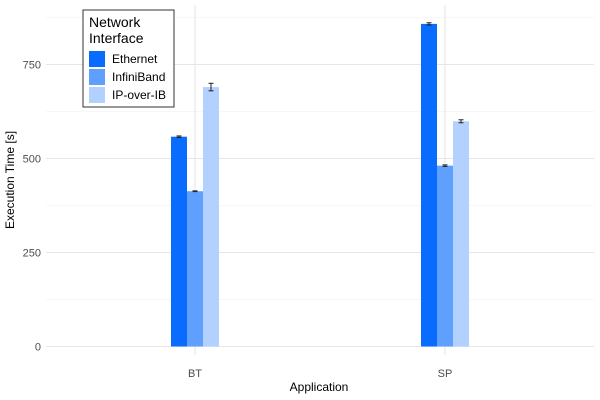 The image size is (600, 400). What do you see at coordinates (195, 374) in the screenshot?
I see `x-tick-label: BT` at bounding box center [195, 374].